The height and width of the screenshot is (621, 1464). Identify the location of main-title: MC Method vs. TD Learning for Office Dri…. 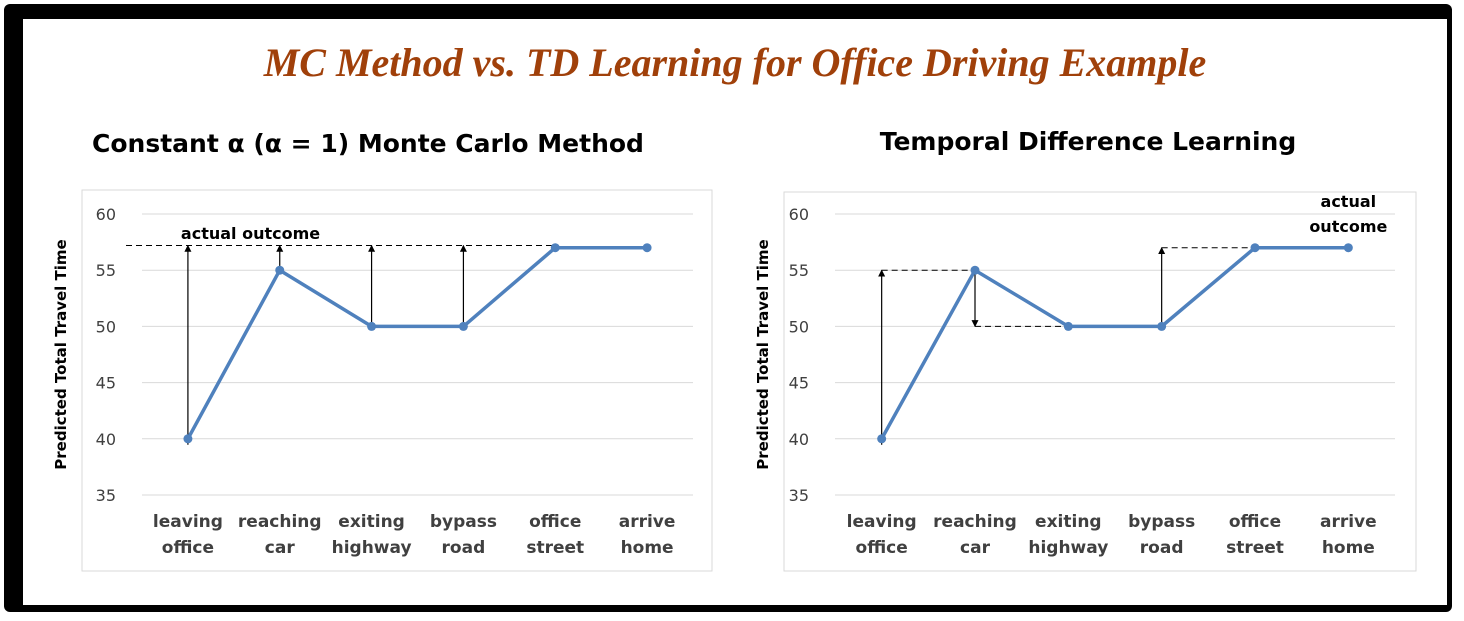
(735, 62).